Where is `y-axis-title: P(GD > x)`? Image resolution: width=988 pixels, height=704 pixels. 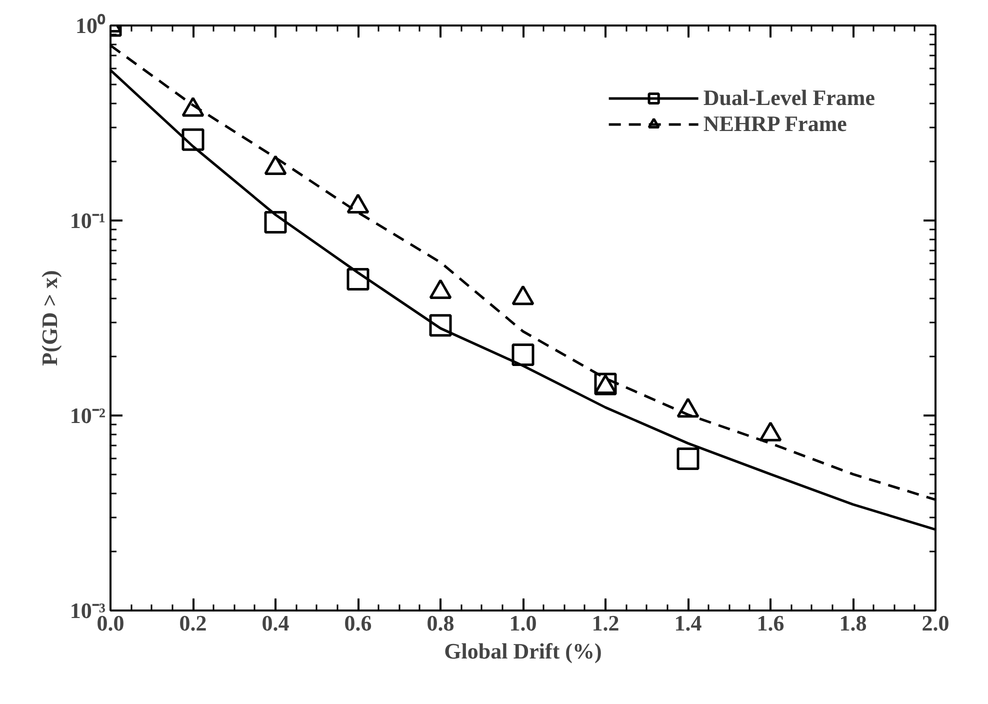 y-axis-title: P(GD > x) is located at coordinates (49, 318).